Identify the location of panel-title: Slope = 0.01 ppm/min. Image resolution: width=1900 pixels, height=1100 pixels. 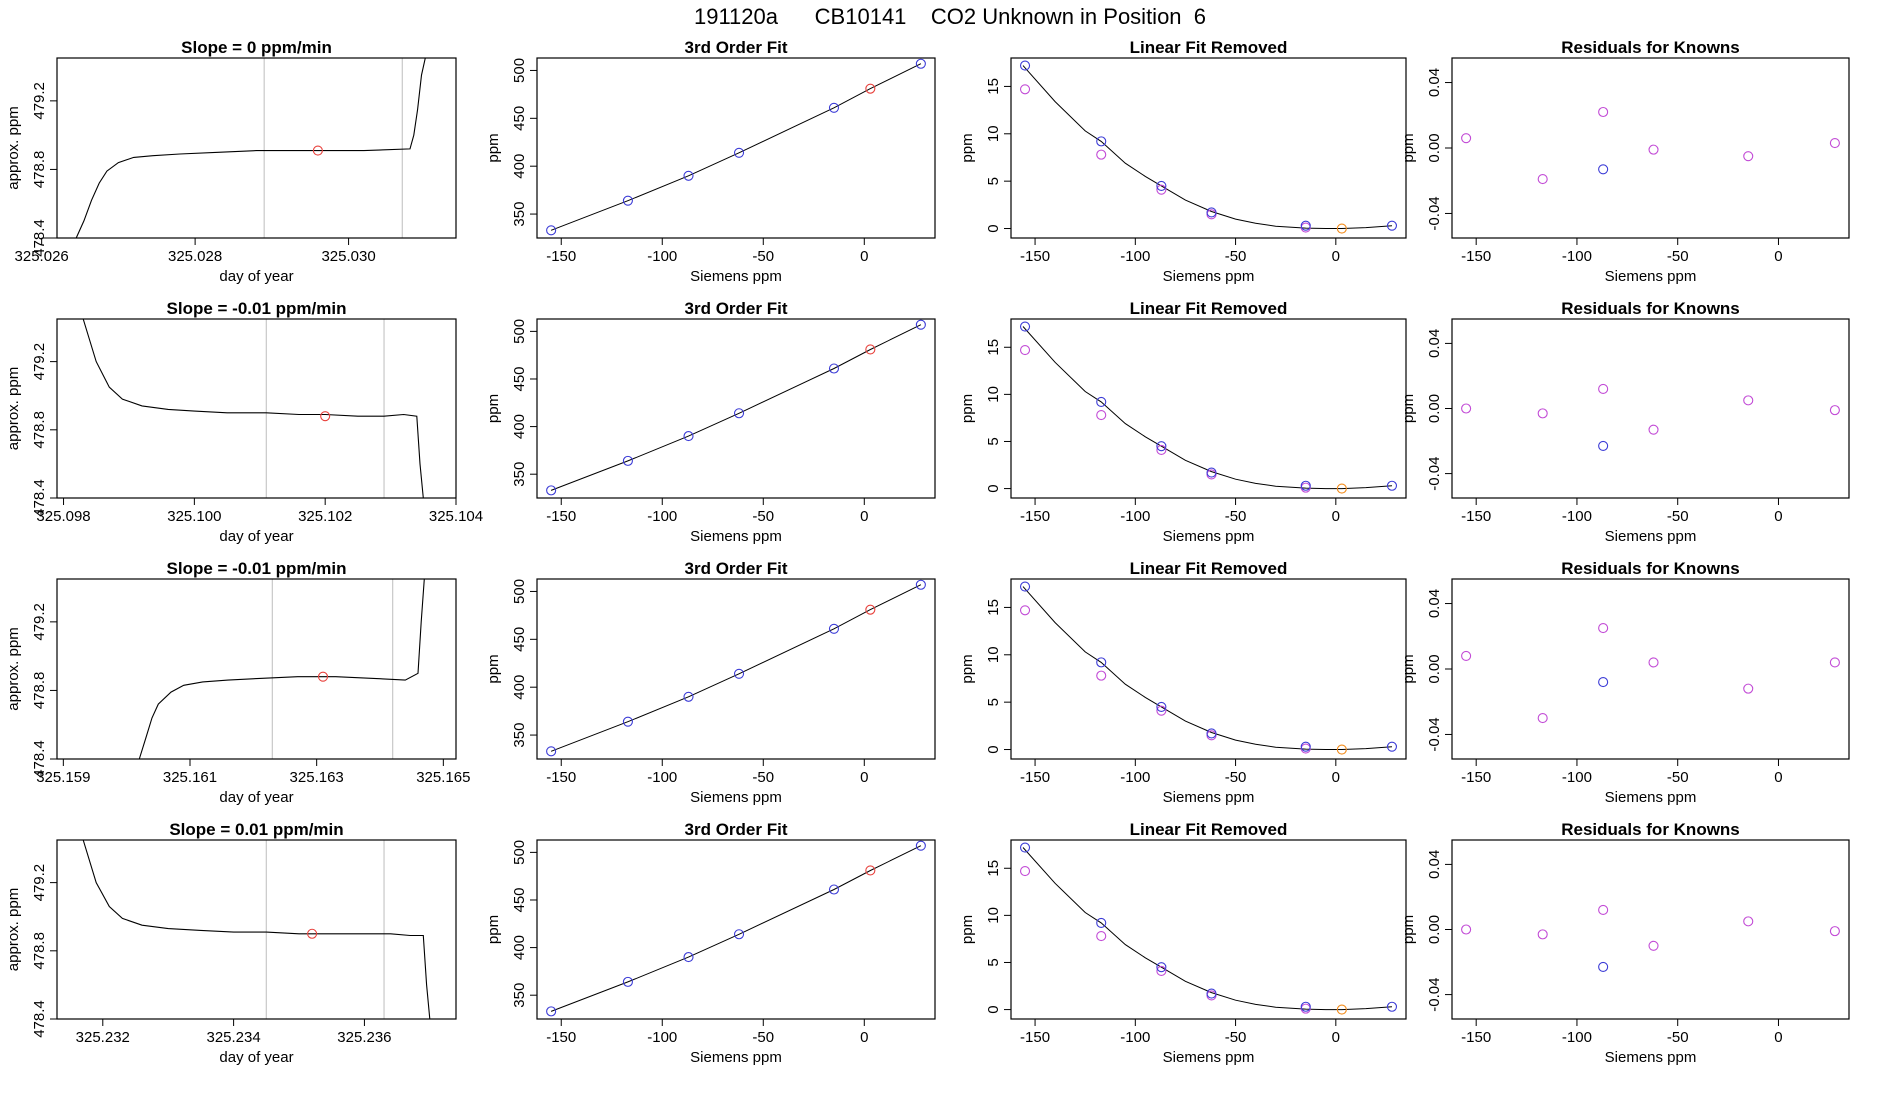
(256, 829).